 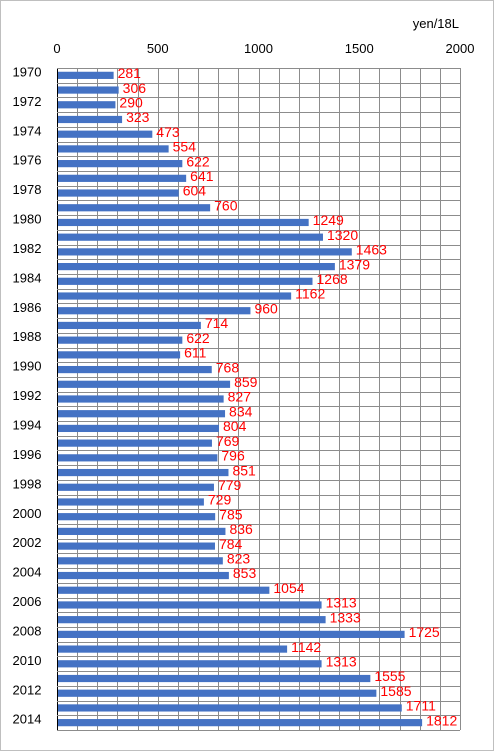 What do you see at coordinates (235, 426) in the screenshot?
I see `data-label: 804` at bounding box center [235, 426].